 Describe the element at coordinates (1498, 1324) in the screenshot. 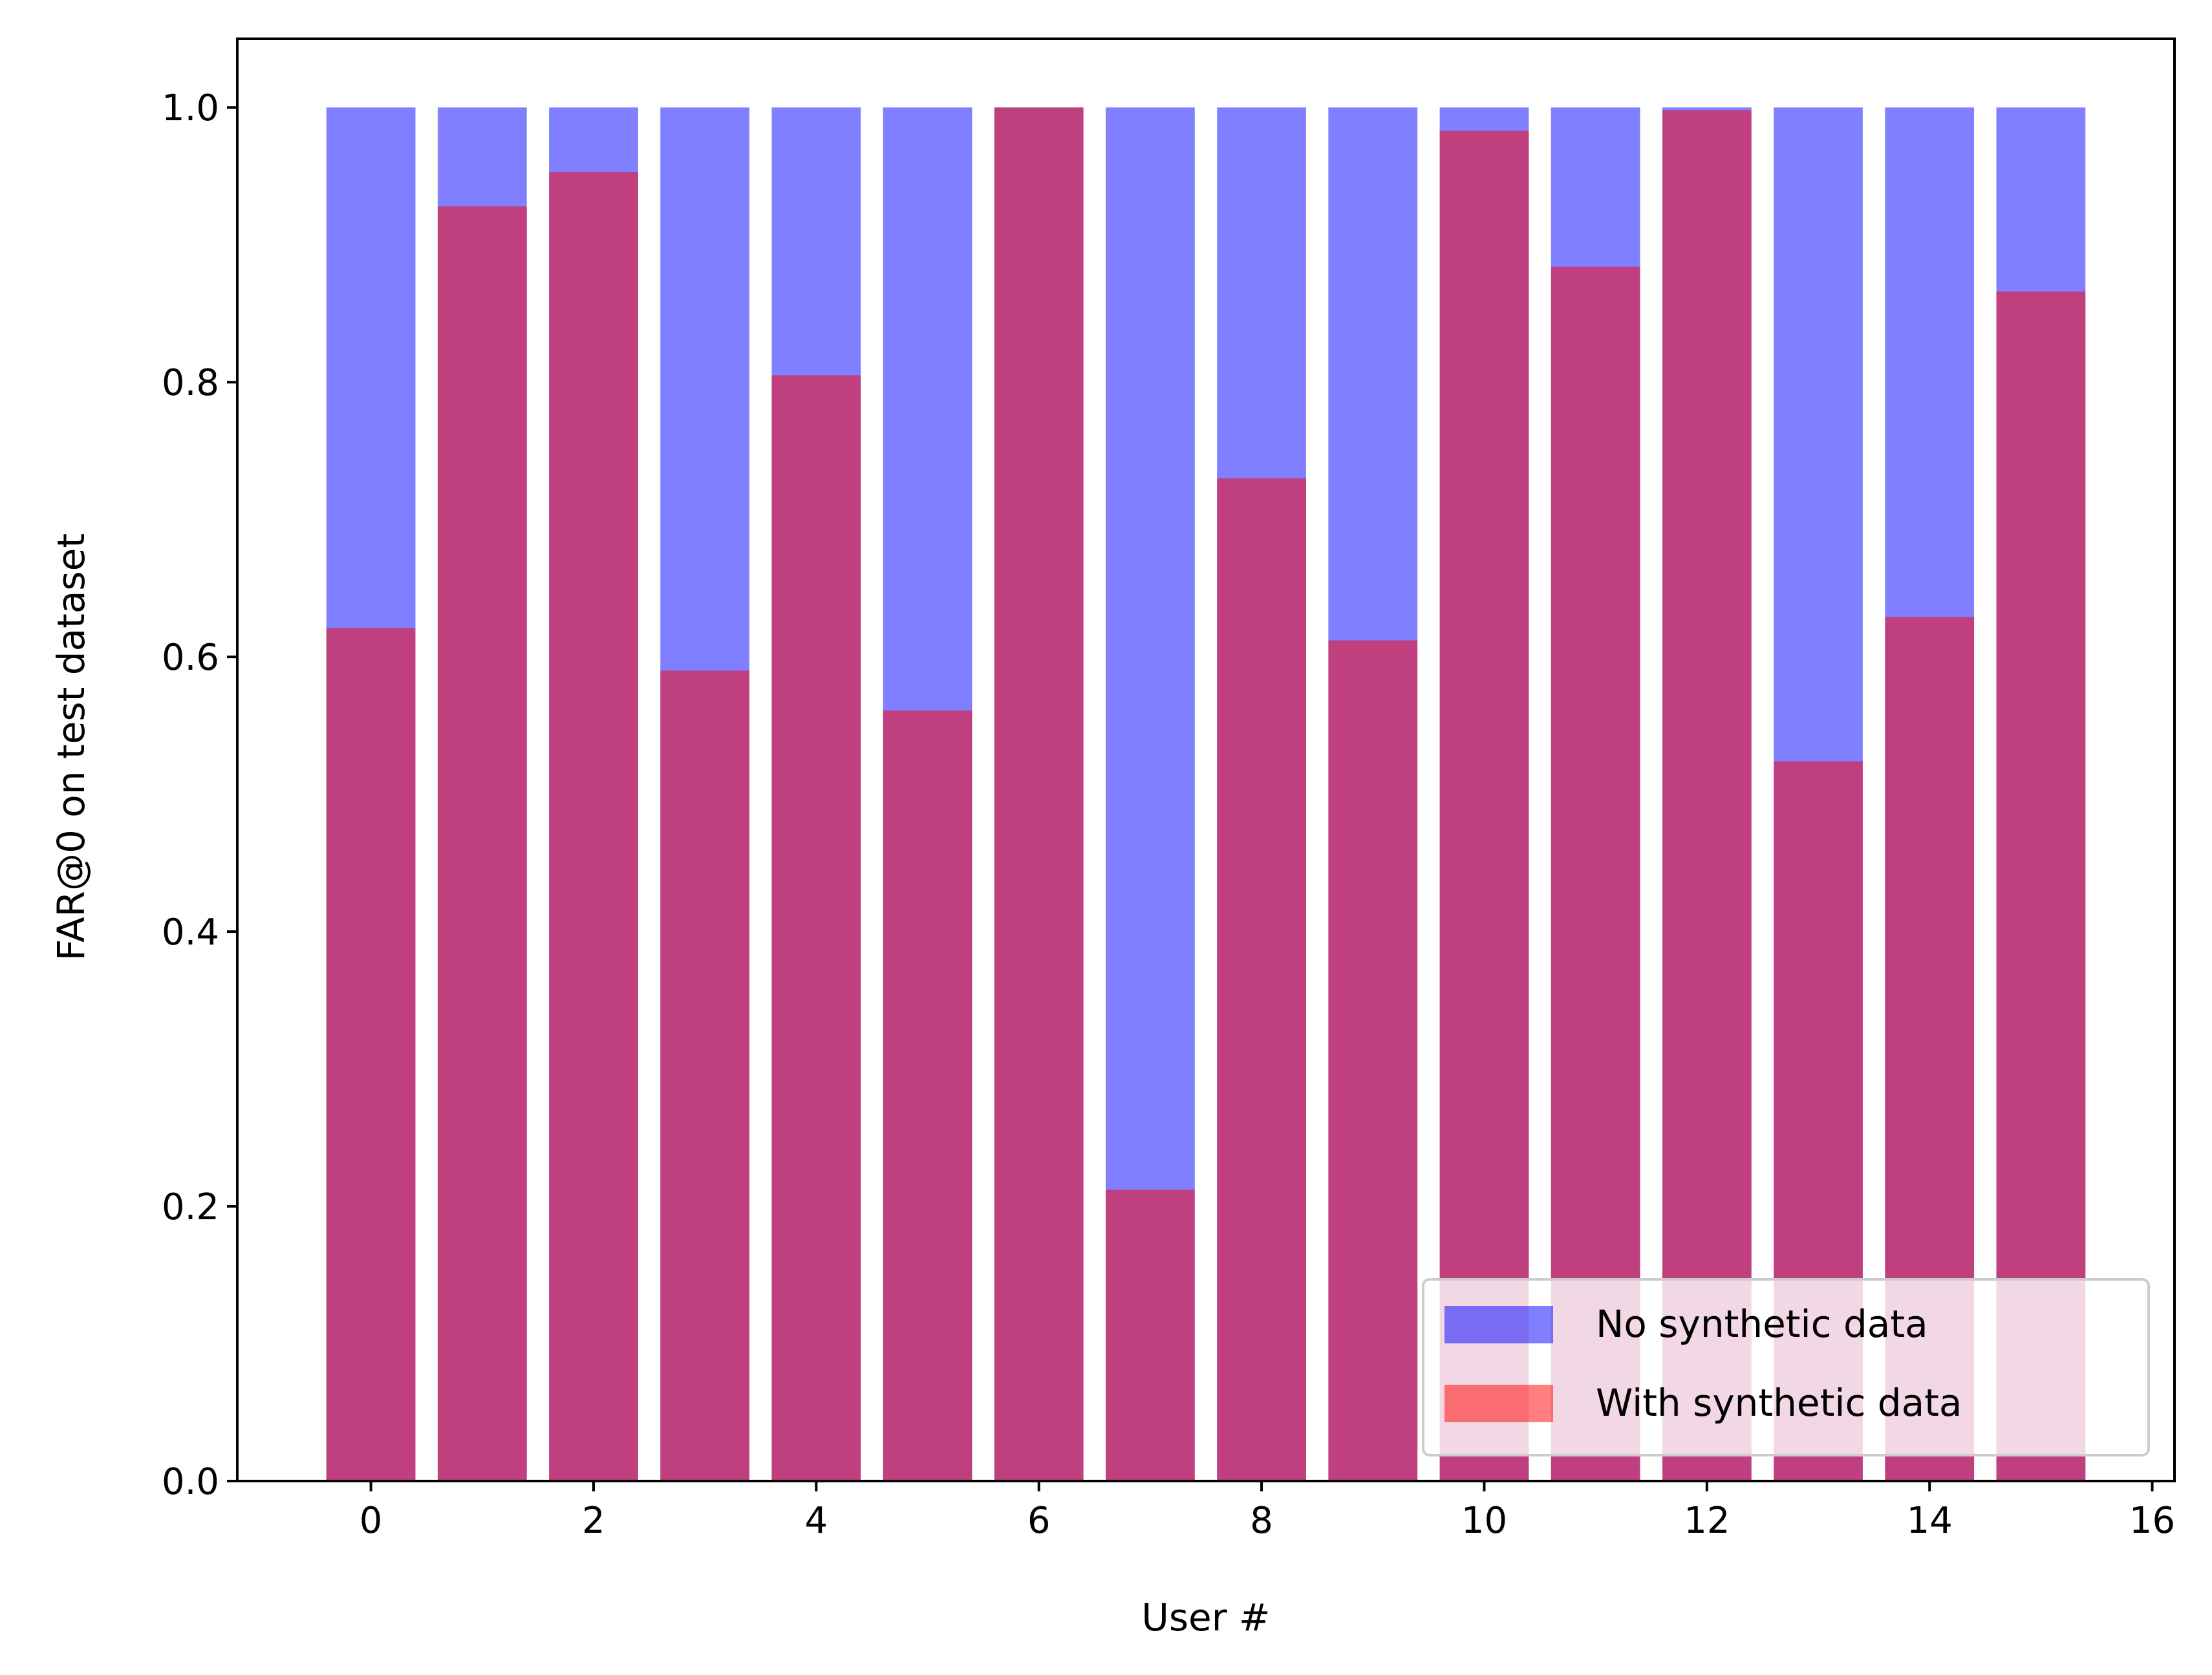

I see `legend-swatch-no-synthetic` at that location.